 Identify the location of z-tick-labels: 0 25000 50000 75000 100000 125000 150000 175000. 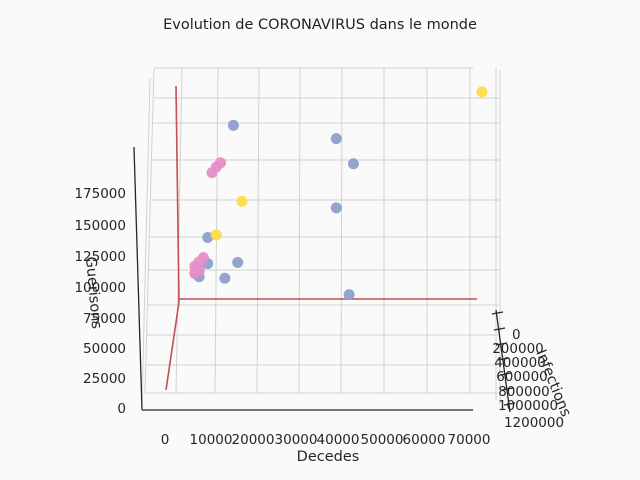
(100, 301).